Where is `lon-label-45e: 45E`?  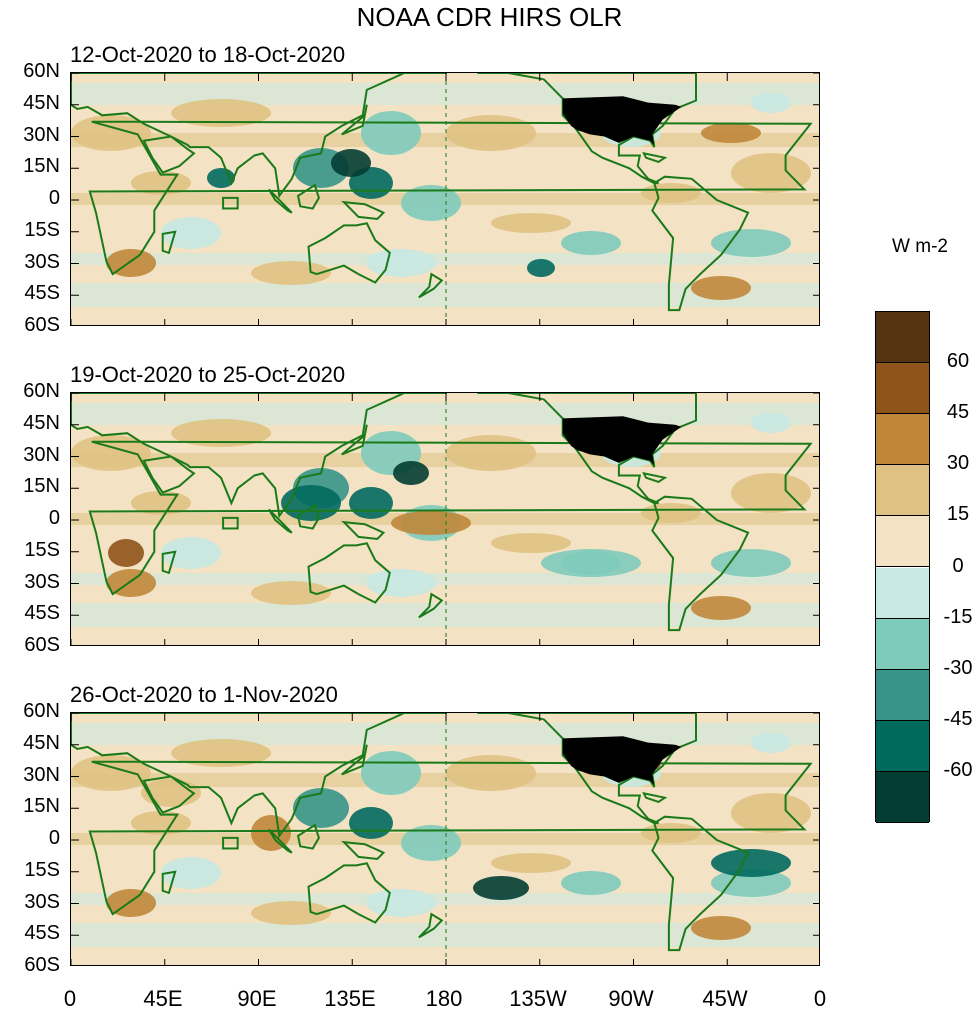
lon-label-45e: 45E is located at coordinates (163, 998).